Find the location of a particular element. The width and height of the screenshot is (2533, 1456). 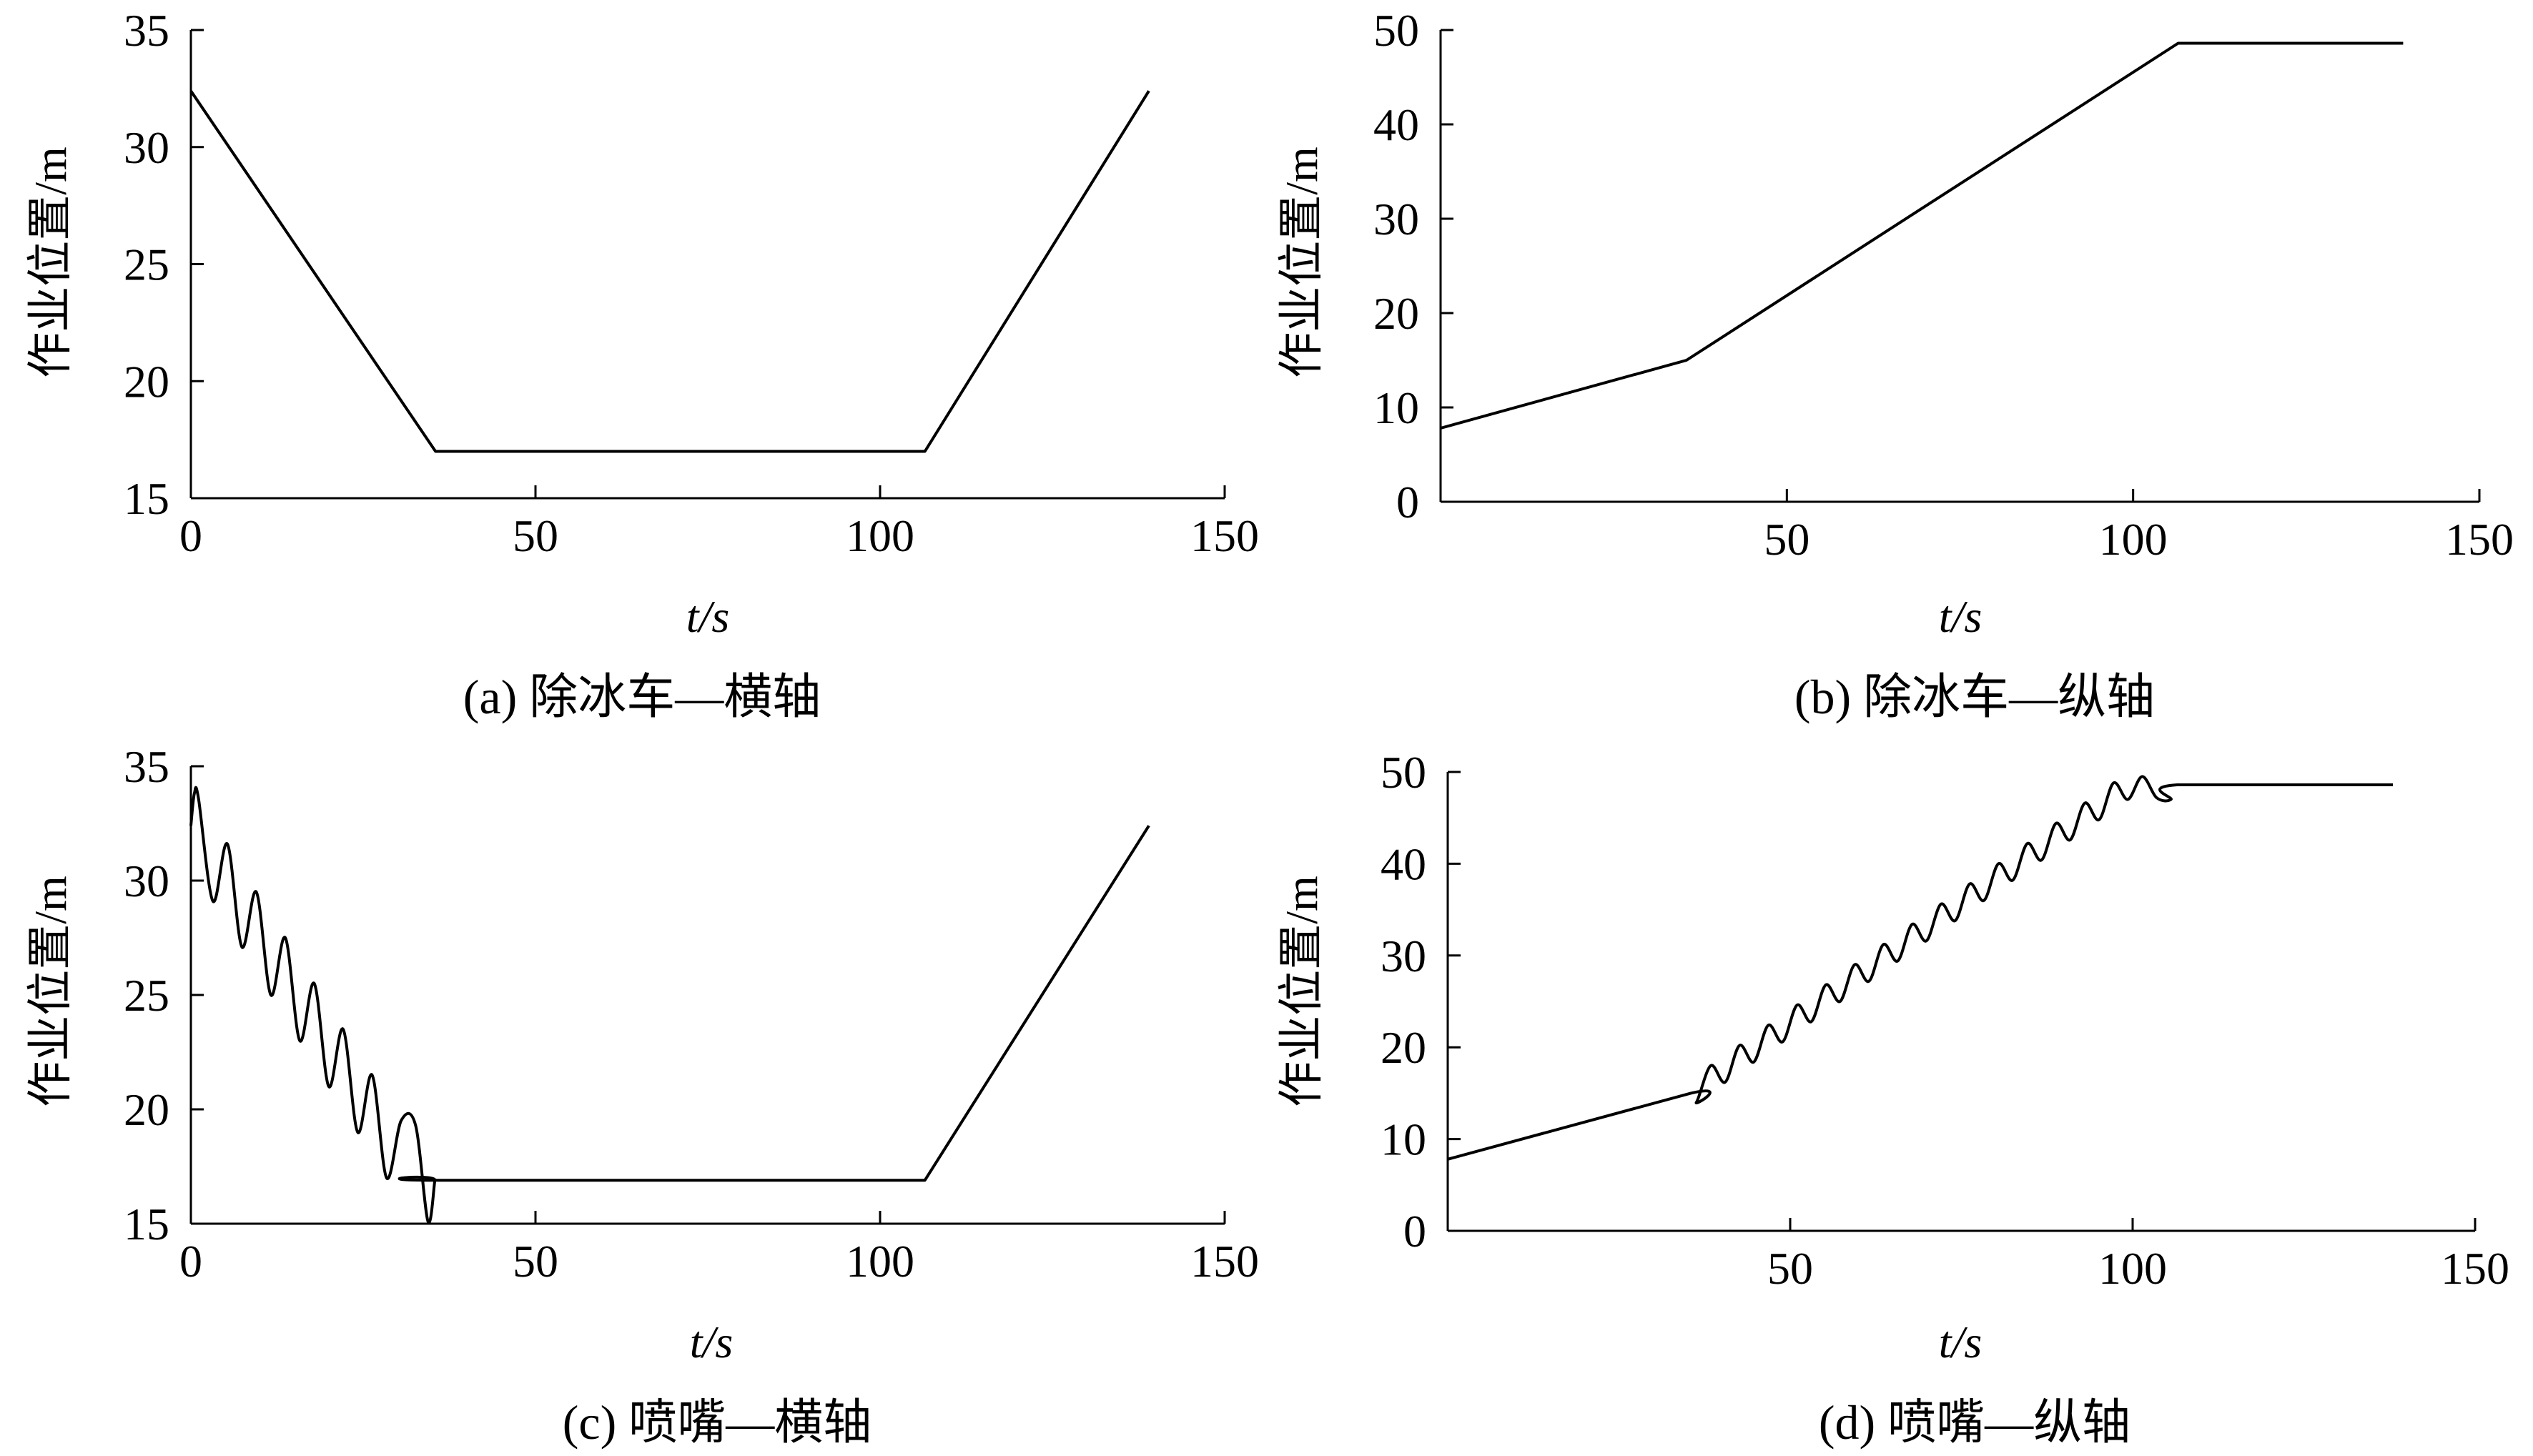

panel-c-y-tick-label: 25 is located at coordinates (146, 995).